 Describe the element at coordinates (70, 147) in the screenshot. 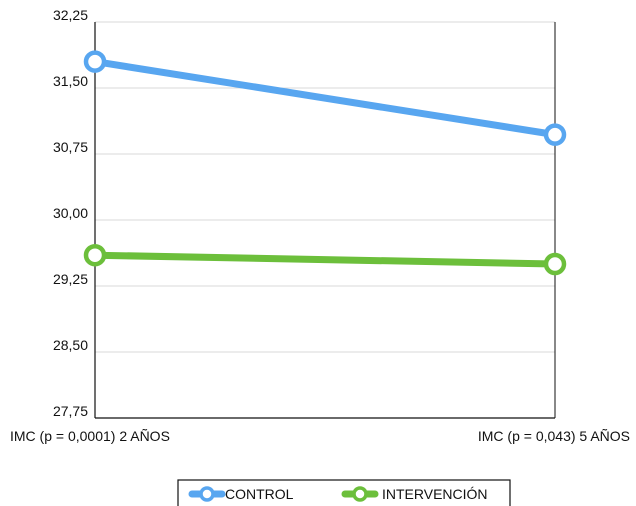

I see `y-tick-label: 30,75` at that location.